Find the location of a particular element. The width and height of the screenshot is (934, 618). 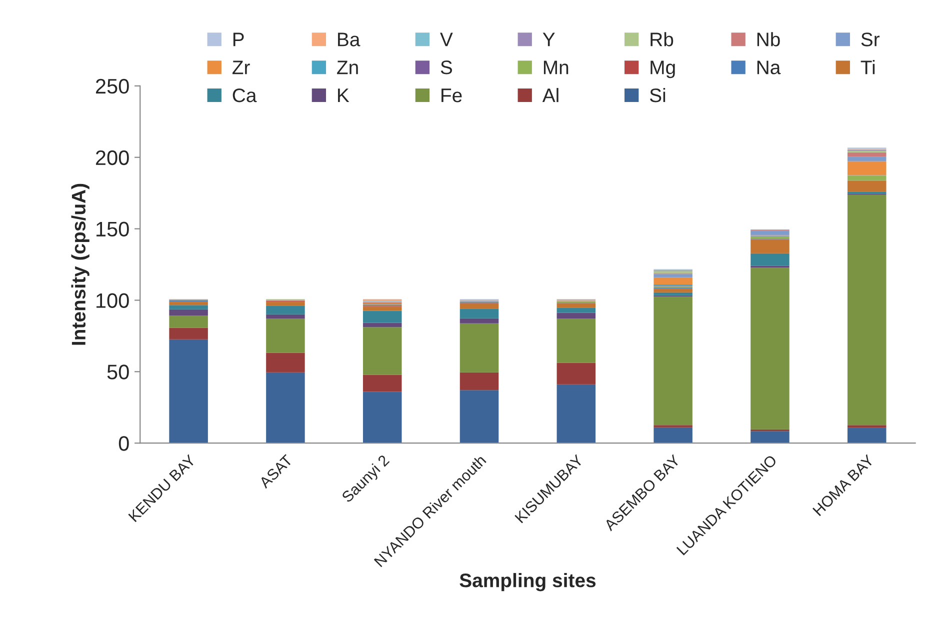

legend-label: Zn is located at coordinates (347, 67).